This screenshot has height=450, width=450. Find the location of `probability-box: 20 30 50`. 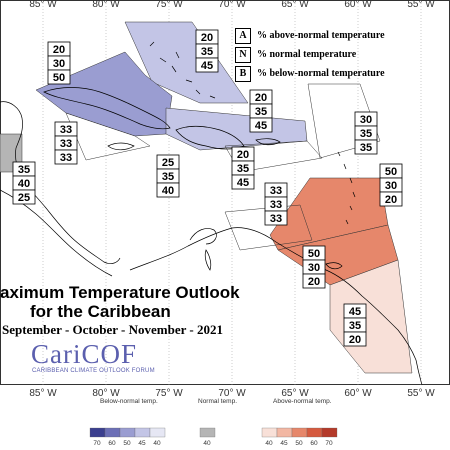

probability-box: 20 30 50 is located at coordinates (59, 63).